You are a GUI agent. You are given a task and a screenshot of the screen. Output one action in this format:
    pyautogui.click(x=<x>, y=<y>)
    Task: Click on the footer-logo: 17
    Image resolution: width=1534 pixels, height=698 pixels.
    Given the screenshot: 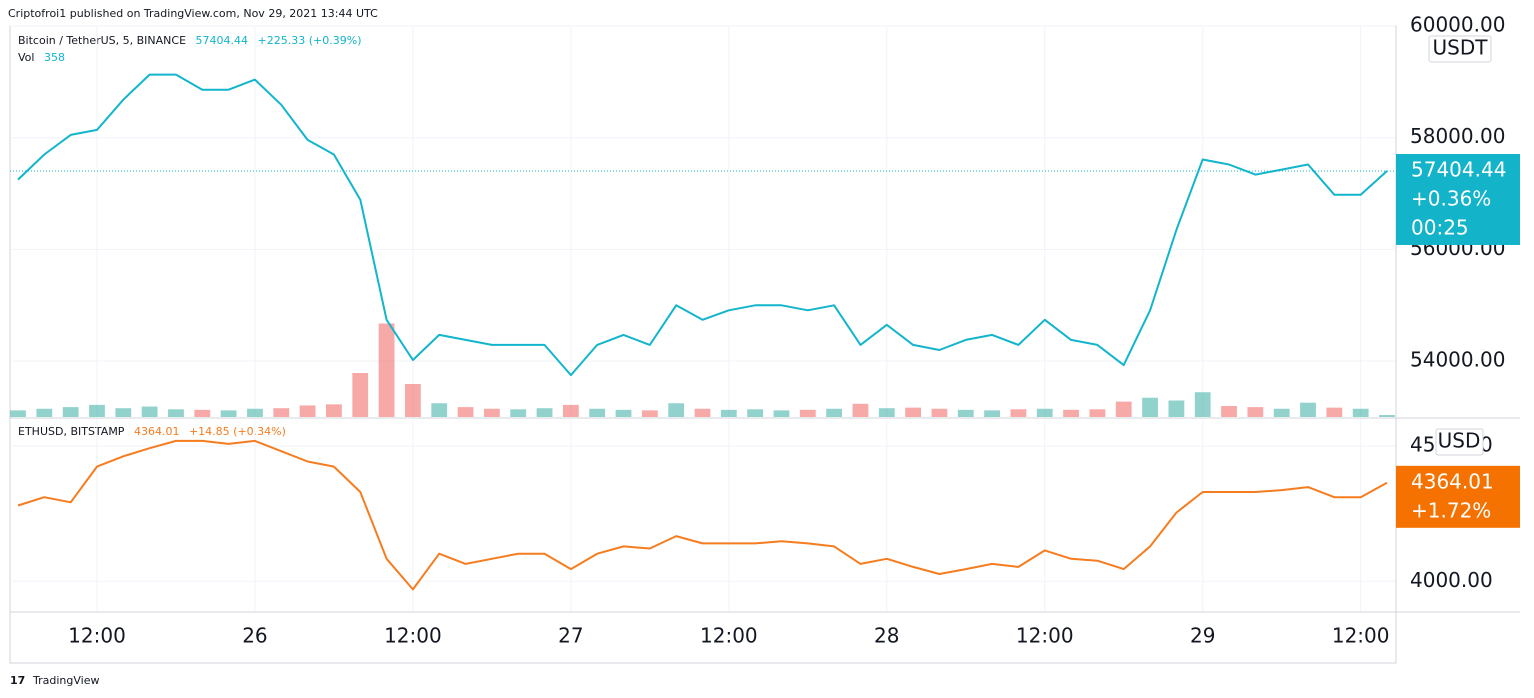 What is the action you would take?
    pyautogui.click(x=17, y=680)
    